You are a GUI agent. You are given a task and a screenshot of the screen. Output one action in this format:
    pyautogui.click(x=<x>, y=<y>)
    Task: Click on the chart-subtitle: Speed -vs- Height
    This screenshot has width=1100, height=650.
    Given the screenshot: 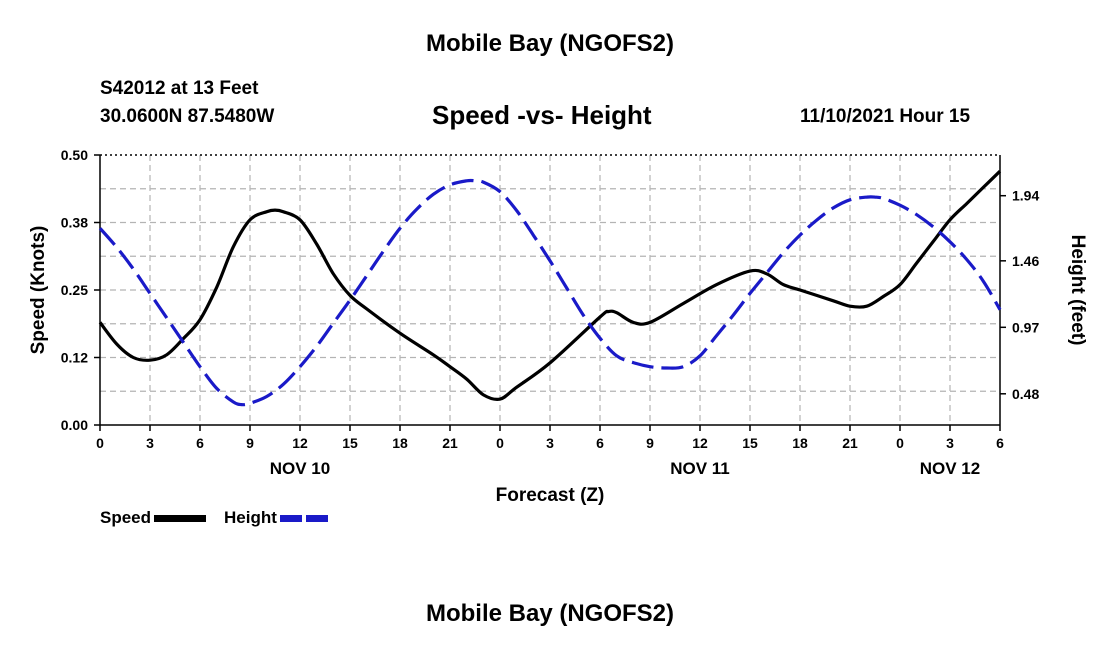 What is the action you would take?
    pyautogui.click(x=542, y=115)
    